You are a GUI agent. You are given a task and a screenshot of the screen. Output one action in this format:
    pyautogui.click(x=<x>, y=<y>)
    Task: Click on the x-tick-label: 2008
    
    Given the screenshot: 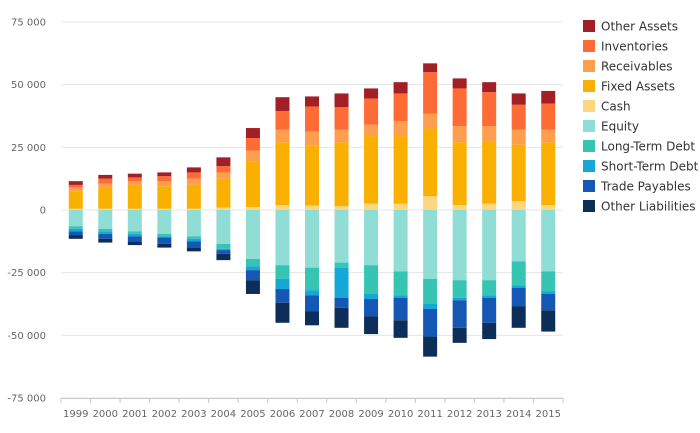 What is the action you would take?
    pyautogui.click(x=341, y=414)
    